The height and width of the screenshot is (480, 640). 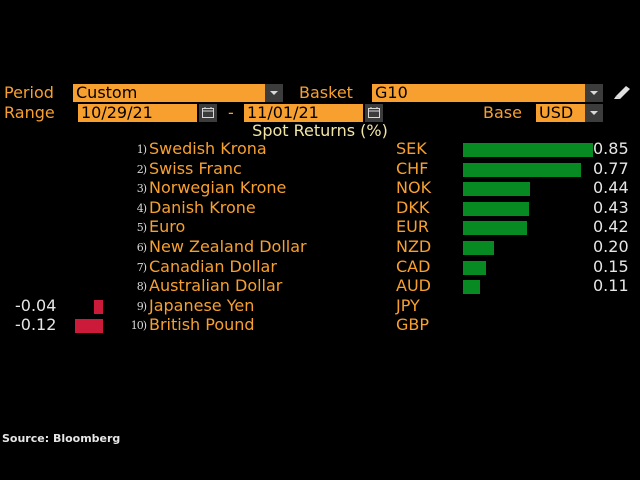 What do you see at coordinates (611, 227) in the screenshot?
I see `value-label: 0.42` at bounding box center [611, 227].